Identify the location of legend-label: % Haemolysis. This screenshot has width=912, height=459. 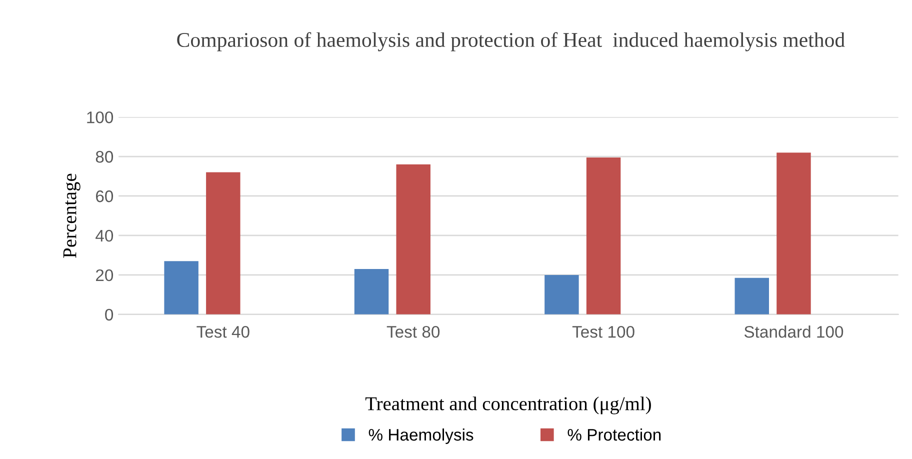
(421, 436).